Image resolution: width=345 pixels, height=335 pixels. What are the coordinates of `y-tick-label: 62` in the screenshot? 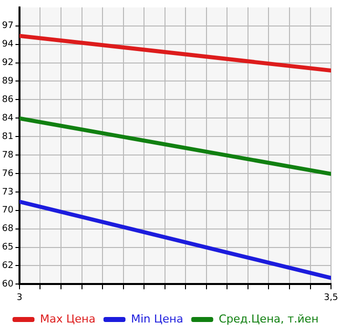 It's located at (8, 266).